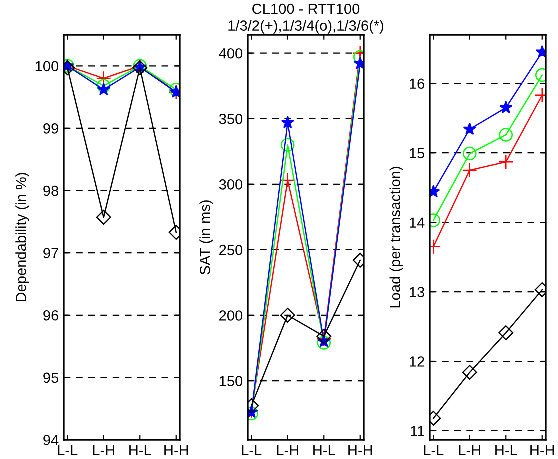 The width and height of the screenshot is (558, 459). What do you see at coordinates (51, 191) in the screenshot?
I see `y-tick-label: 98` at bounding box center [51, 191].